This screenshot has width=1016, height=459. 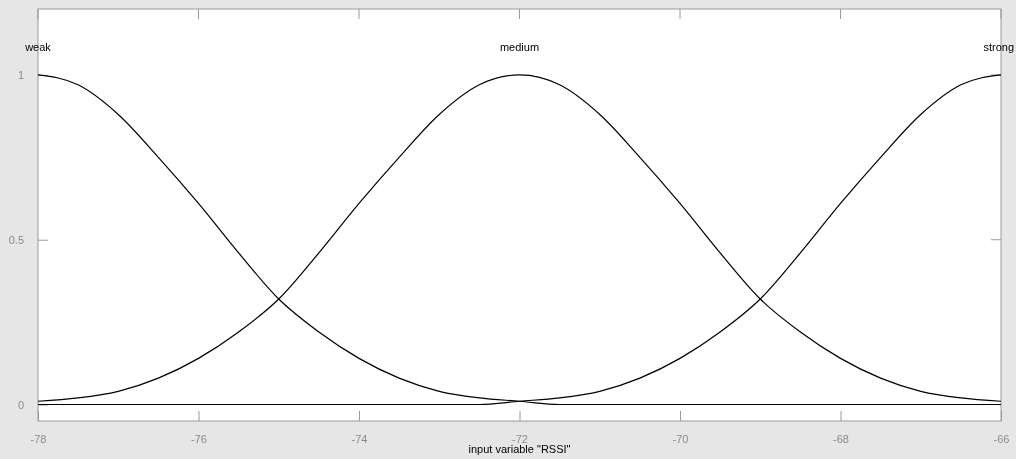 I want to click on y-tick-label: 1, so click(x=20, y=74).